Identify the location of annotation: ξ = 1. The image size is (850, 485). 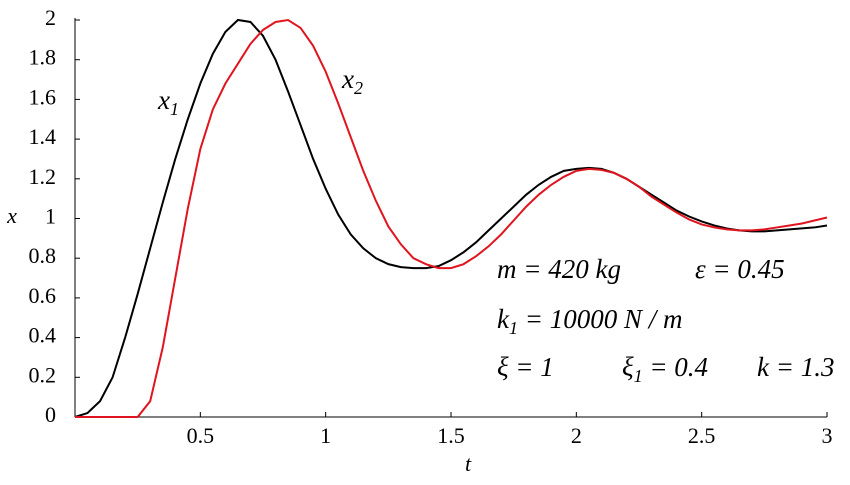
(525, 367).